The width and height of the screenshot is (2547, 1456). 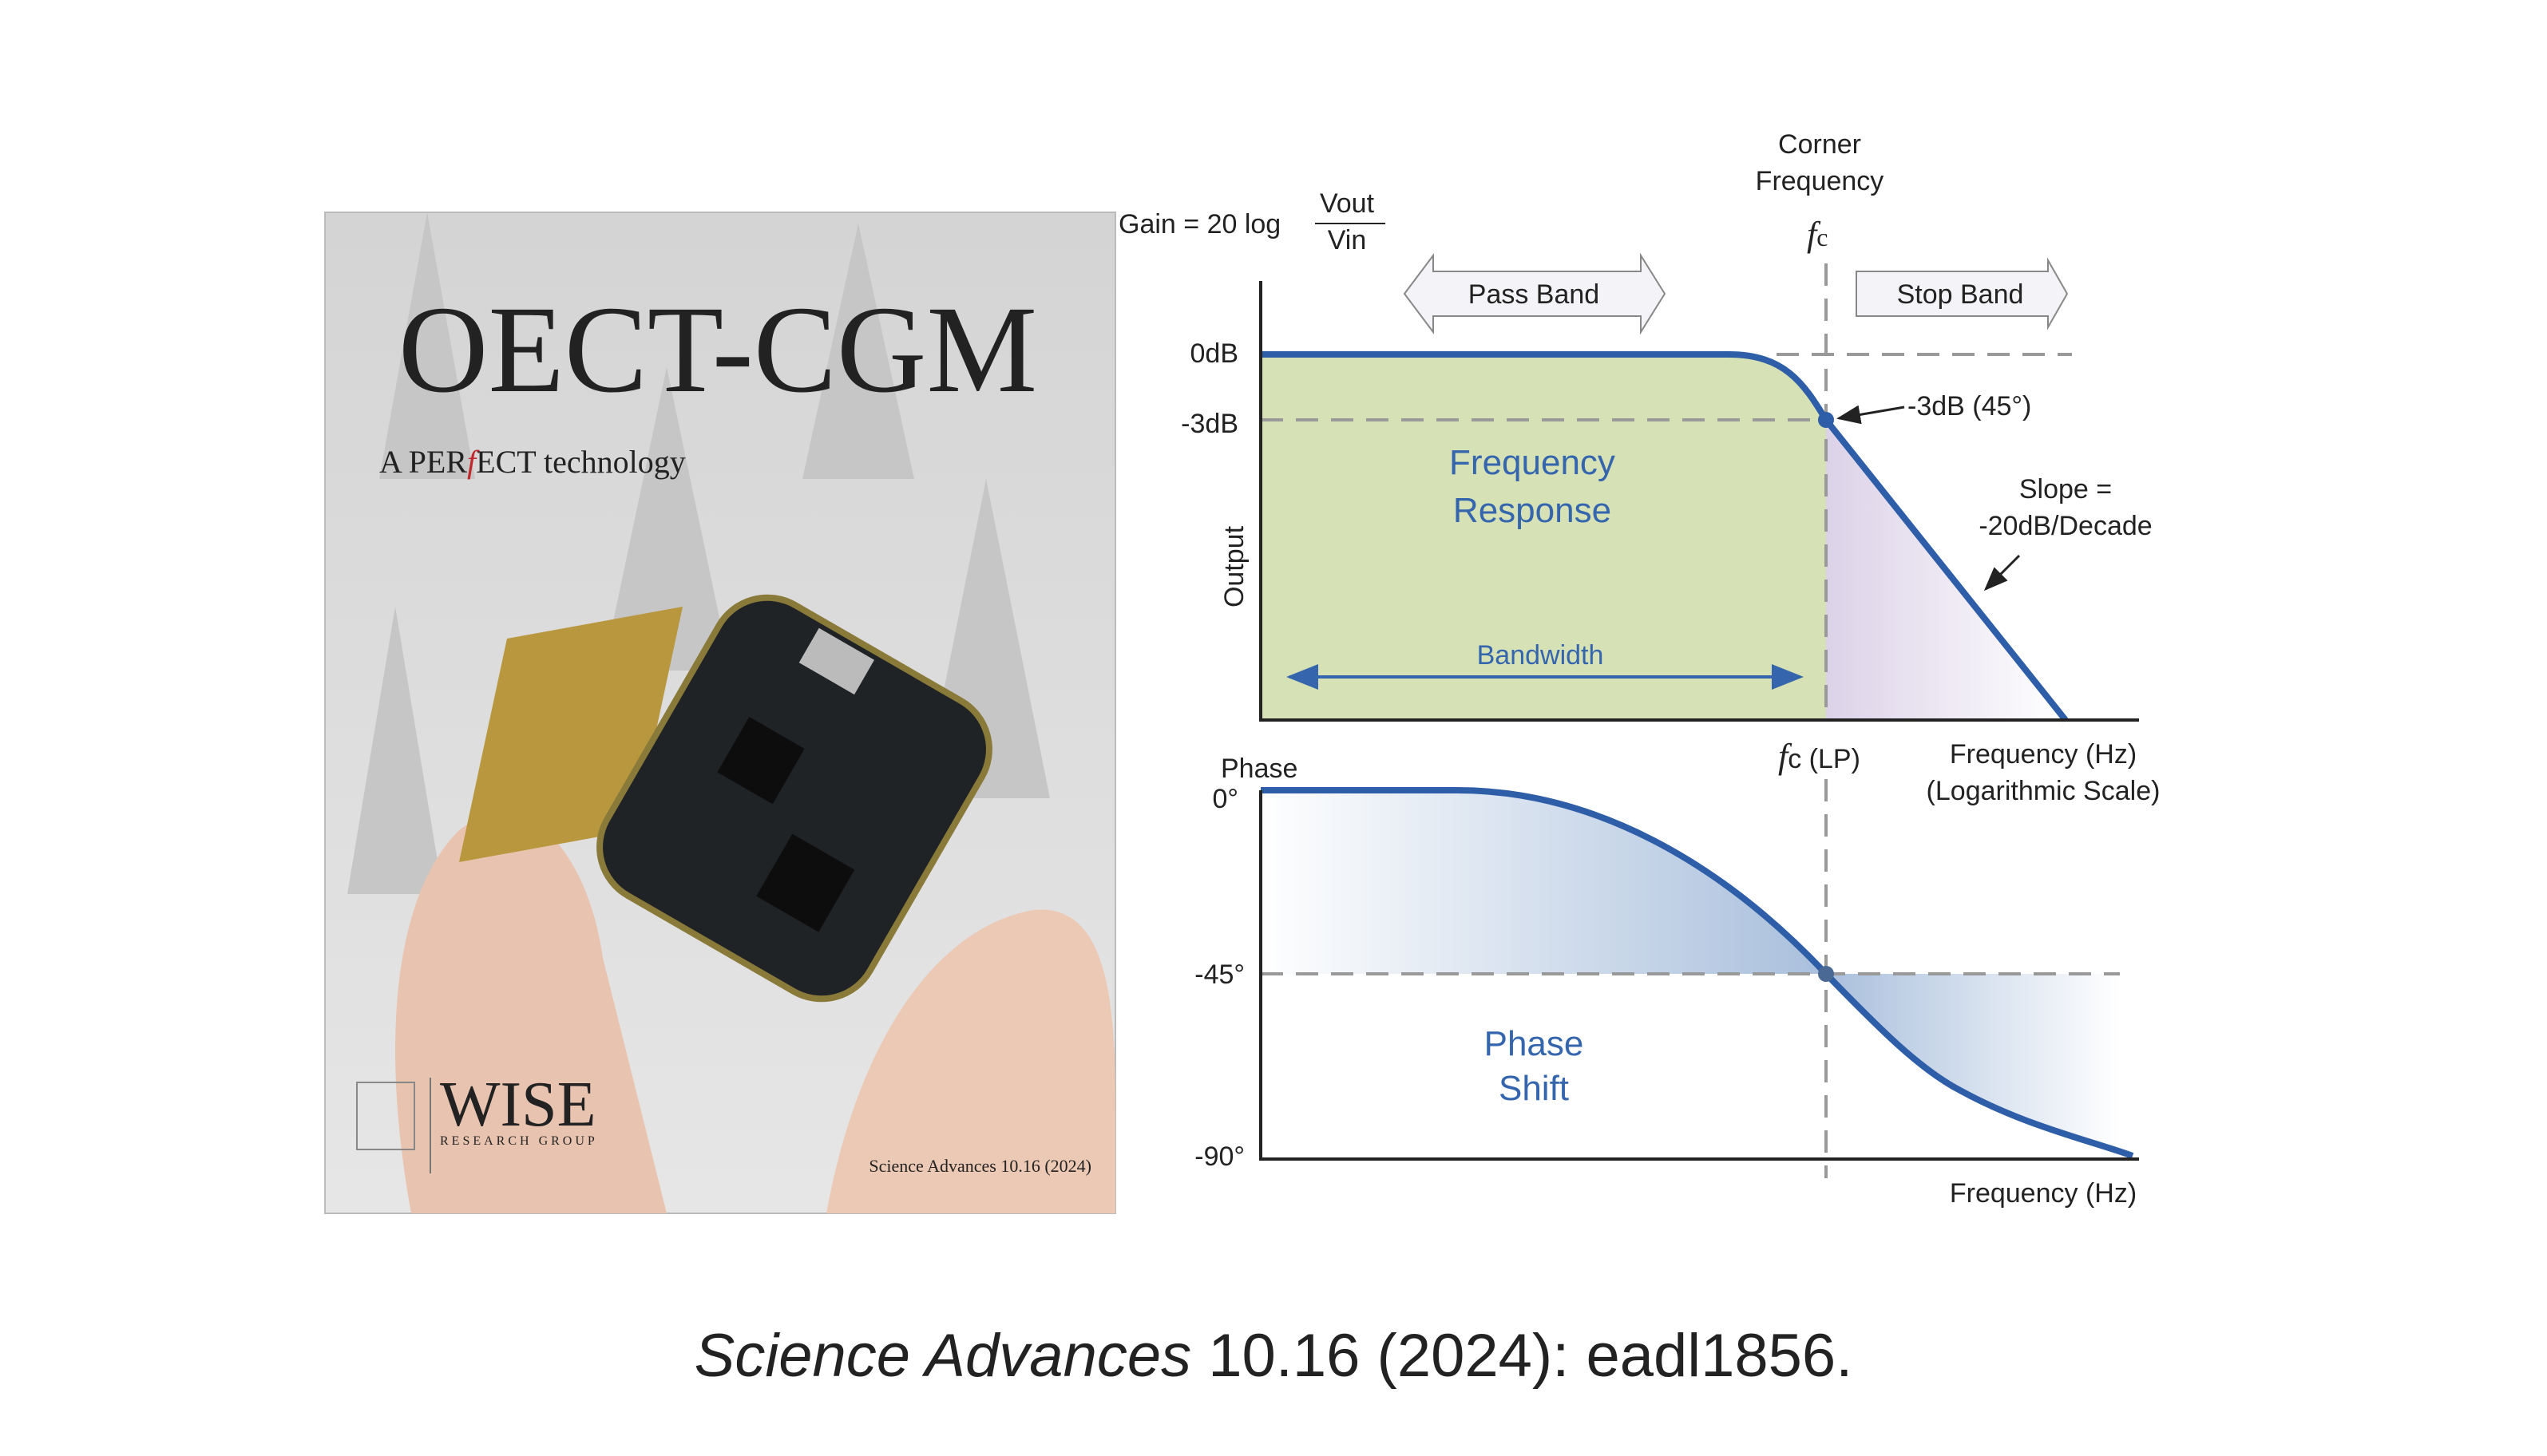 I want to click on fc-symbol: fc, so click(x=1817, y=235).